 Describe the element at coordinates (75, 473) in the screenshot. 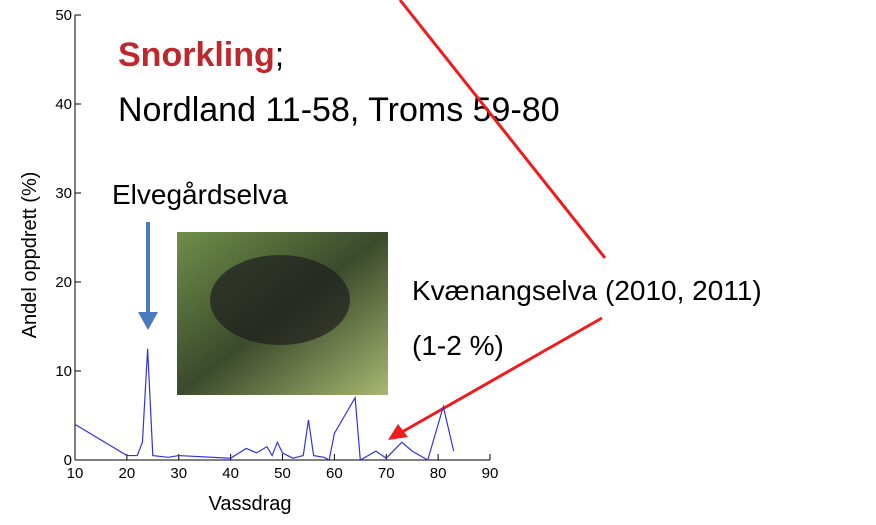

I see `x-tick-label: 10` at that location.